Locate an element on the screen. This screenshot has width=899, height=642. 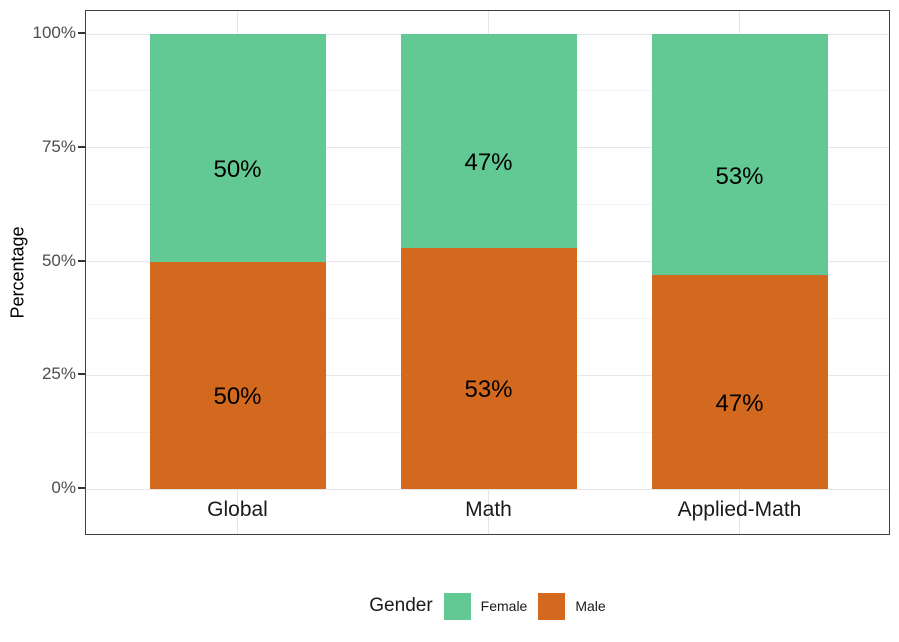
y-axis-title: Percentage is located at coordinates (18, 272).